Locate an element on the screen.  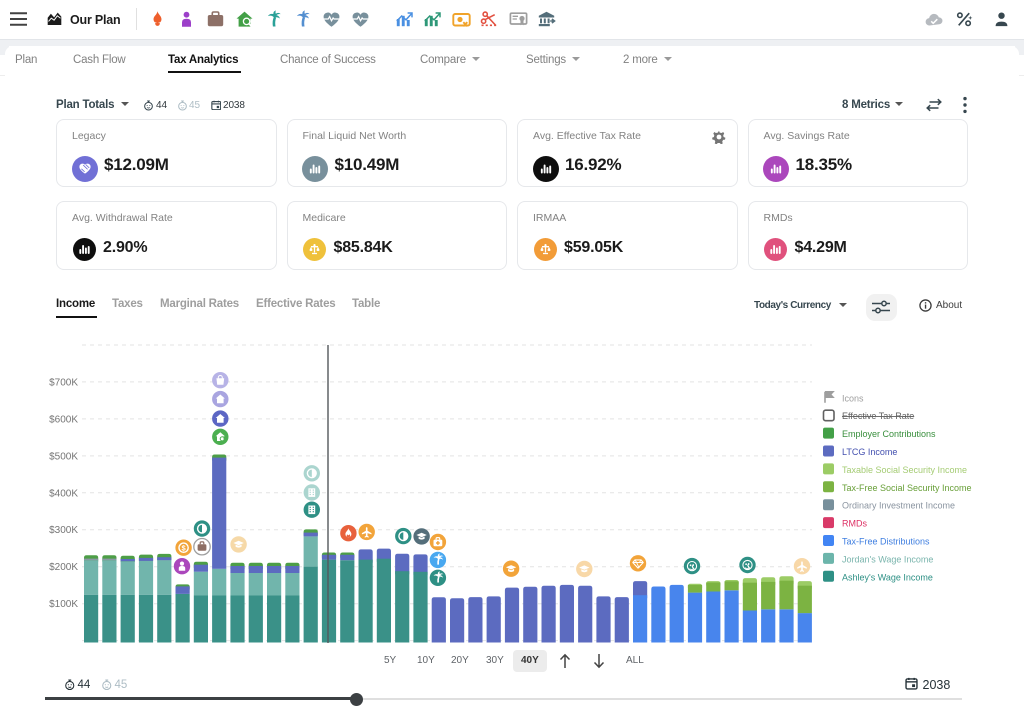
svg-text: $300K is located at coordinates (63, 530).